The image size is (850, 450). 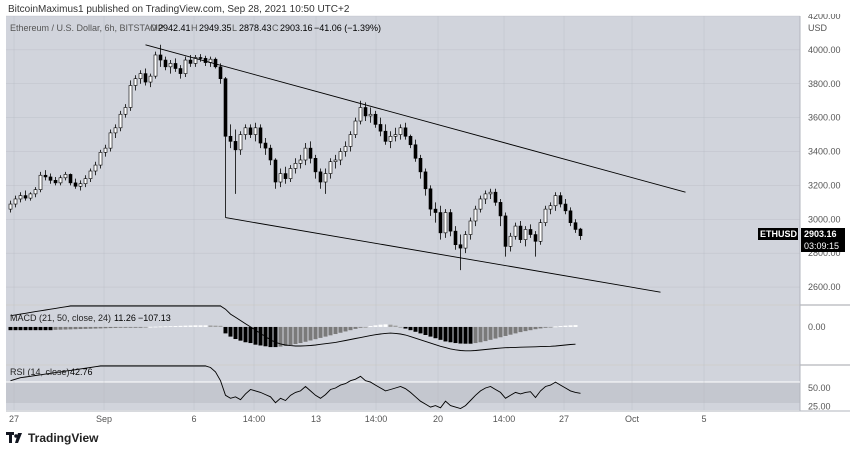 I want to click on price-tick-label: 3400.00, so click(x=824, y=152).